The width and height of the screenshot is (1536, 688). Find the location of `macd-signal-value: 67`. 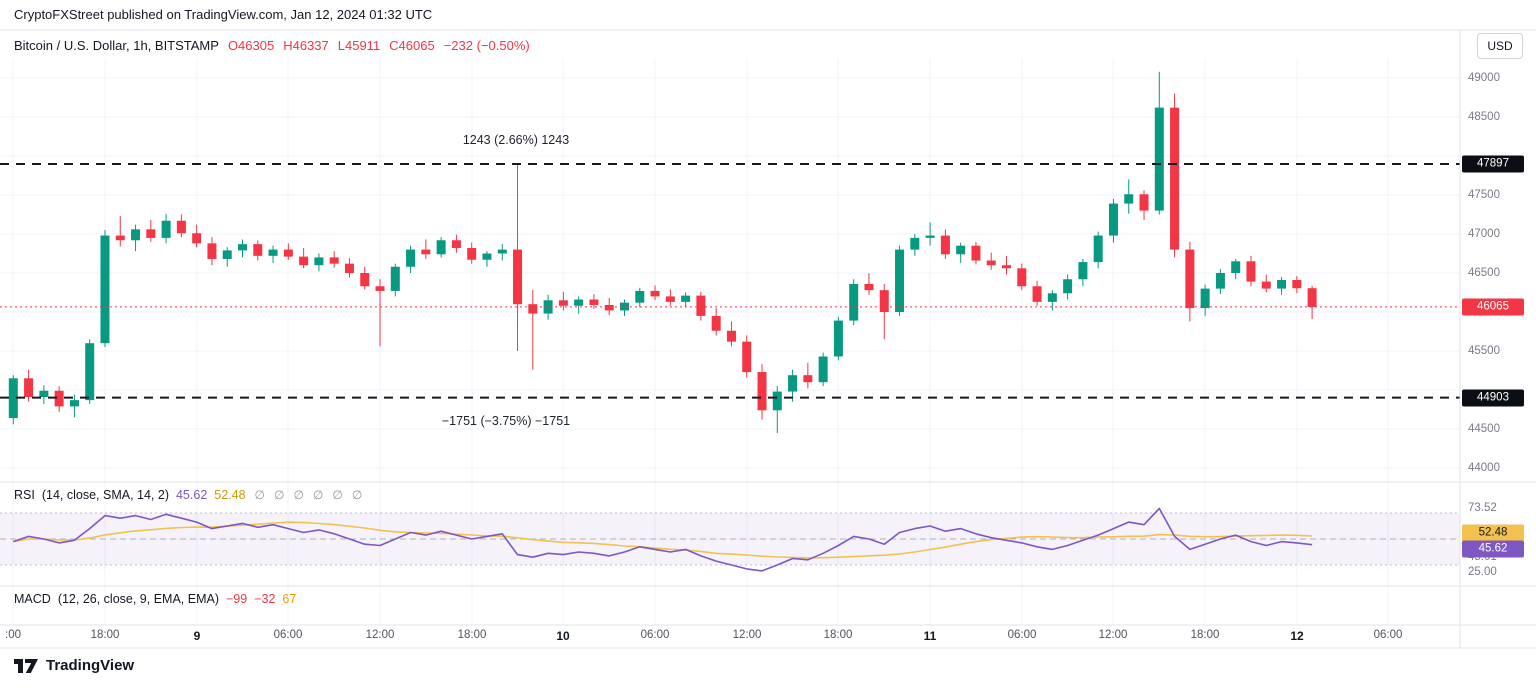

macd-signal-value: 67 is located at coordinates (289, 599).